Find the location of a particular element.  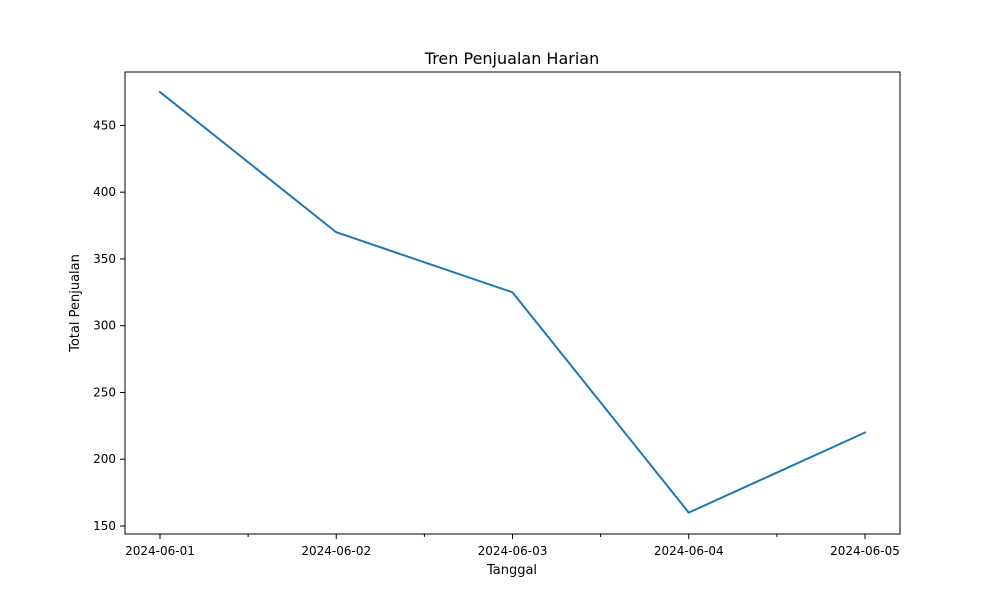

y-tick-label: 450 is located at coordinates (104, 125).